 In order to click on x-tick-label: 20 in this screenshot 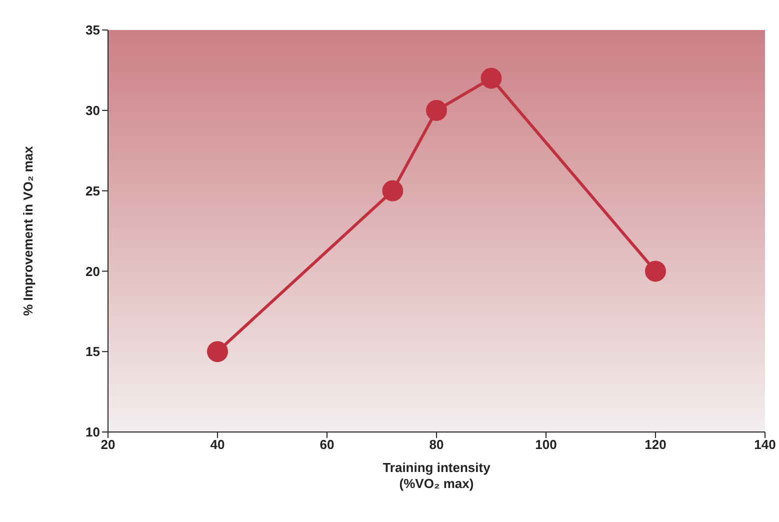, I will do `click(108, 444)`.